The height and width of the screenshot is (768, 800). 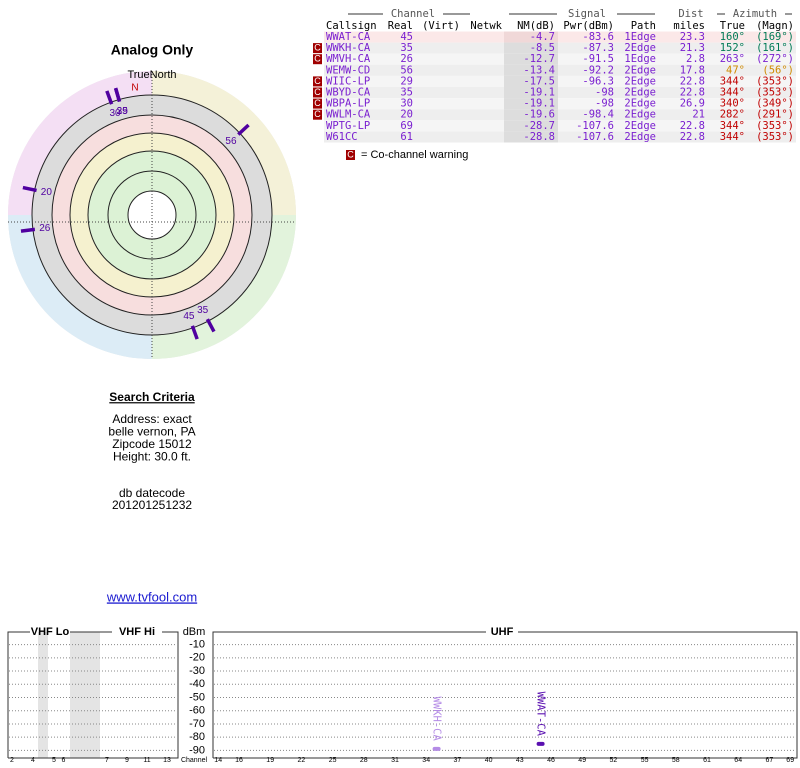 What do you see at coordinates (406, 93) in the screenshot?
I see `channel: 35` at bounding box center [406, 93].